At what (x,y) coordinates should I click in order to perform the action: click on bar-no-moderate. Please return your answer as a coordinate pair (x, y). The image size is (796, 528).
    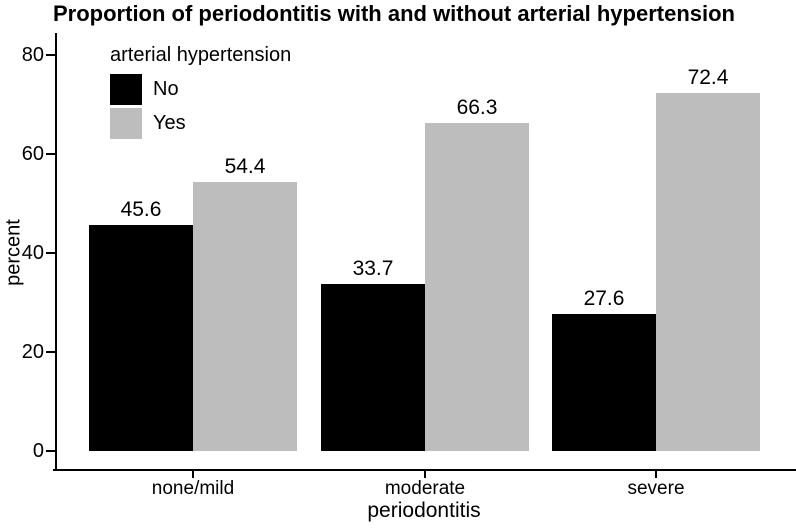
    Looking at the image, I should click on (373, 367).